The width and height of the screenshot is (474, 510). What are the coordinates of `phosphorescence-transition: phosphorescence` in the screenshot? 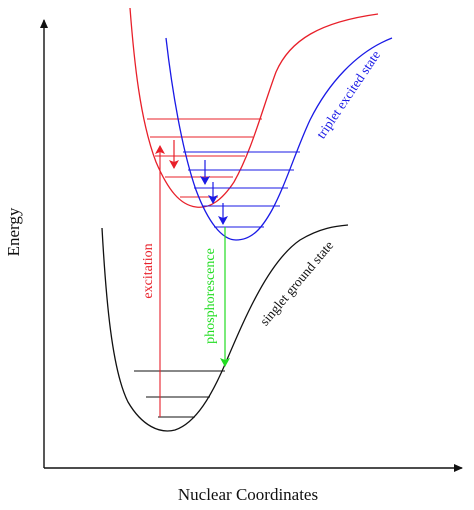 It's located at (216, 297).